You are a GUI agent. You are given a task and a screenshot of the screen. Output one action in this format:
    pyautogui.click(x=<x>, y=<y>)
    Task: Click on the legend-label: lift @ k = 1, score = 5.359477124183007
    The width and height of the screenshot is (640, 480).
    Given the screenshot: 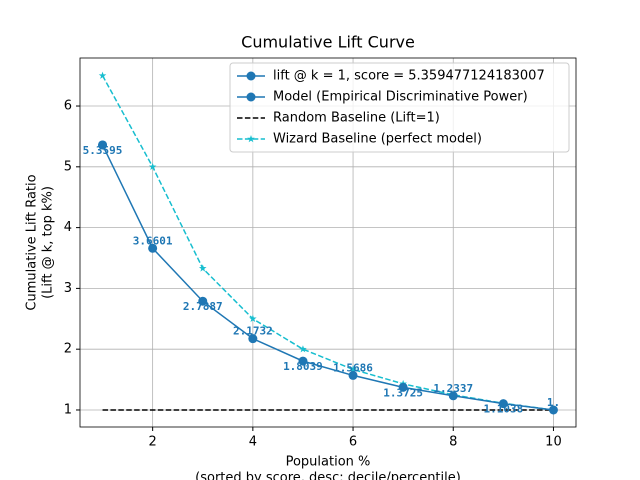 What is the action you would take?
    pyautogui.click(x=409, y=76)
    